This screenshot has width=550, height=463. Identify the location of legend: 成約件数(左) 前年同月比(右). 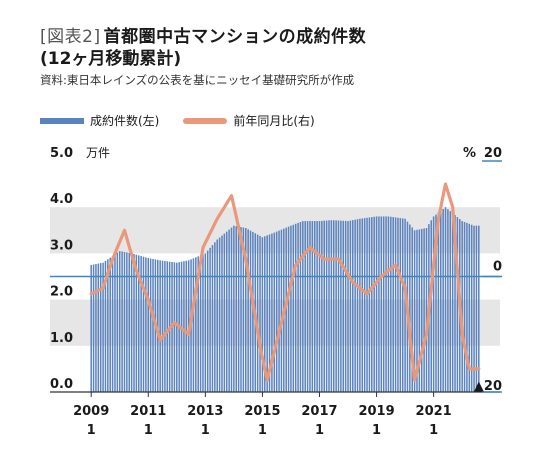
(185, 120).